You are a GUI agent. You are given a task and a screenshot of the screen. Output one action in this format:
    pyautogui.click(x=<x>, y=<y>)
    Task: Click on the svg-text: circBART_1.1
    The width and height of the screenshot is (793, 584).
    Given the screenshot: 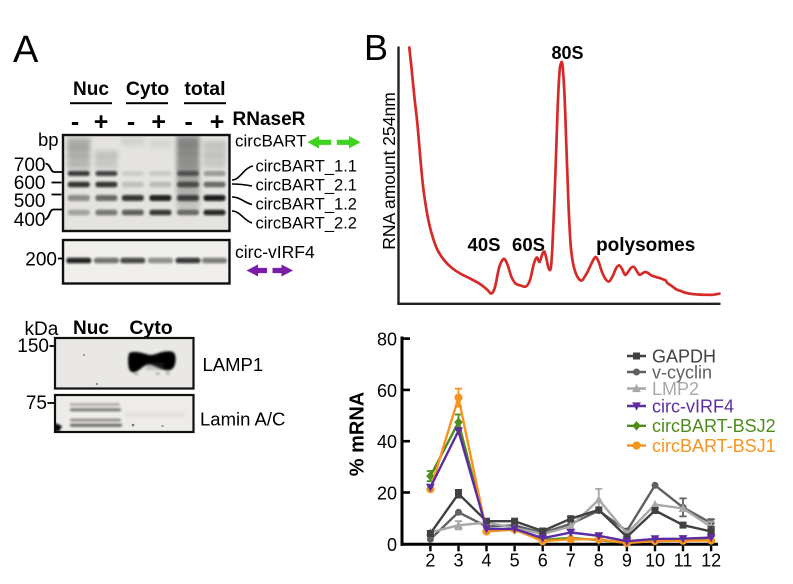 What is the action you would take?
    pyautogui.click(x=306, y=167)
    